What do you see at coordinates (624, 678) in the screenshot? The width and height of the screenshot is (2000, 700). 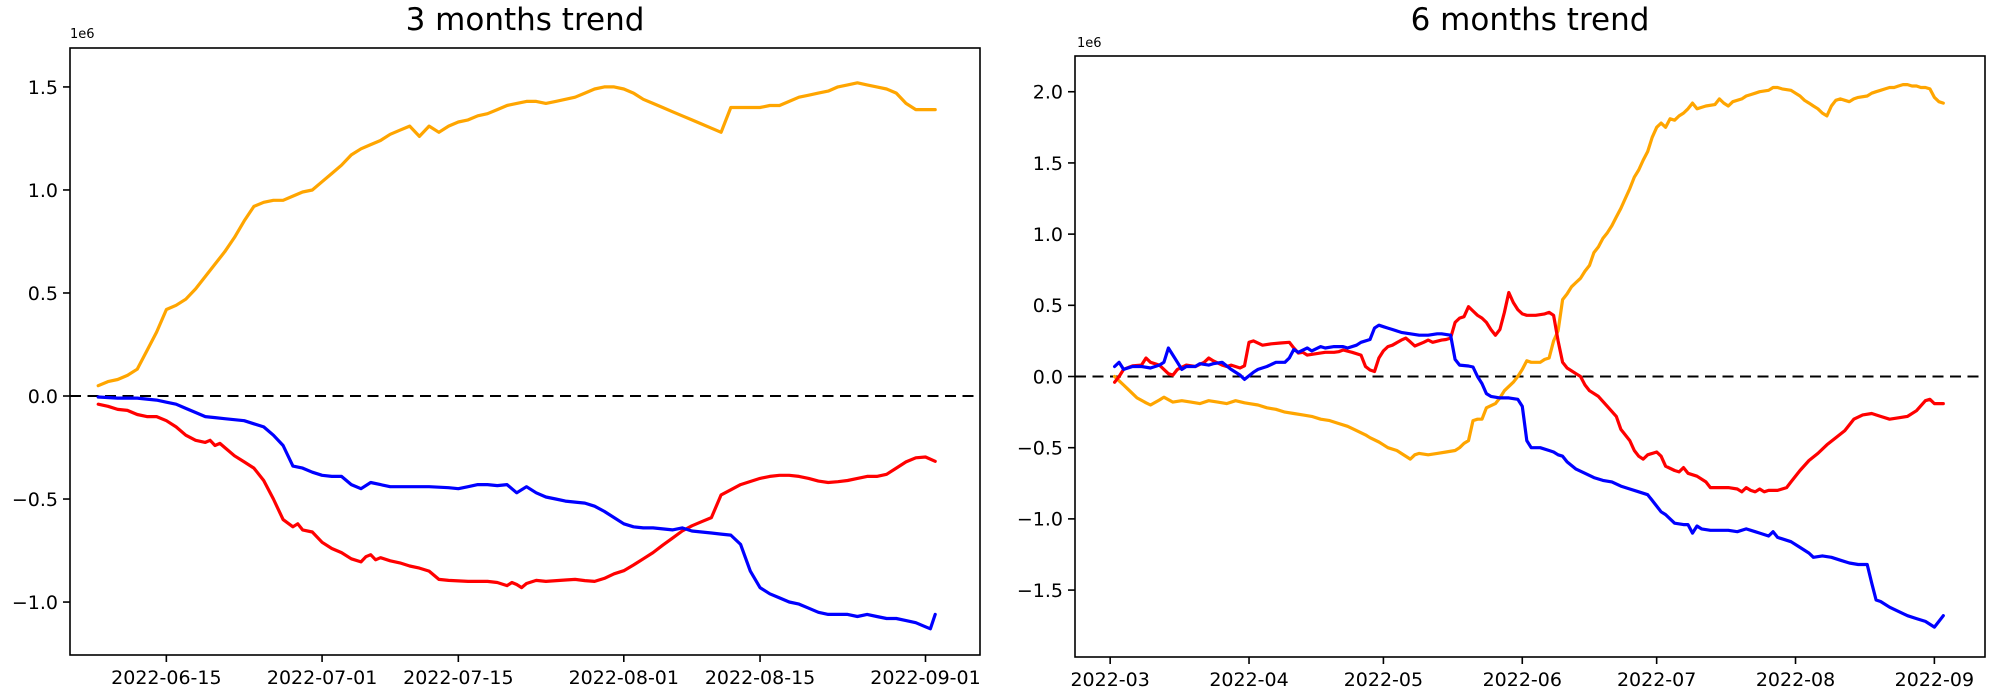 I see `x-tick-label: 2022-08-01` at bounding box center [624, 678].